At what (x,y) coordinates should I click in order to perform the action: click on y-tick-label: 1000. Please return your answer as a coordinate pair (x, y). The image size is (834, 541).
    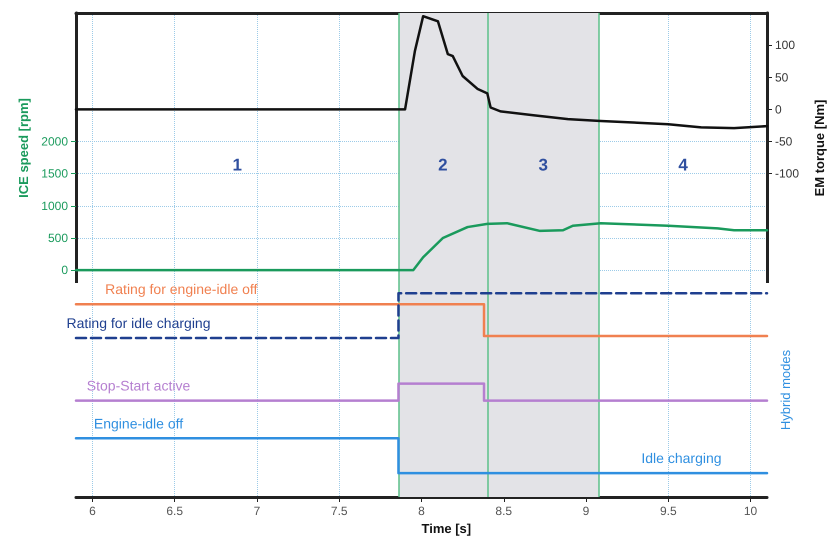
    Looking at the image, I should click on (54, 205).